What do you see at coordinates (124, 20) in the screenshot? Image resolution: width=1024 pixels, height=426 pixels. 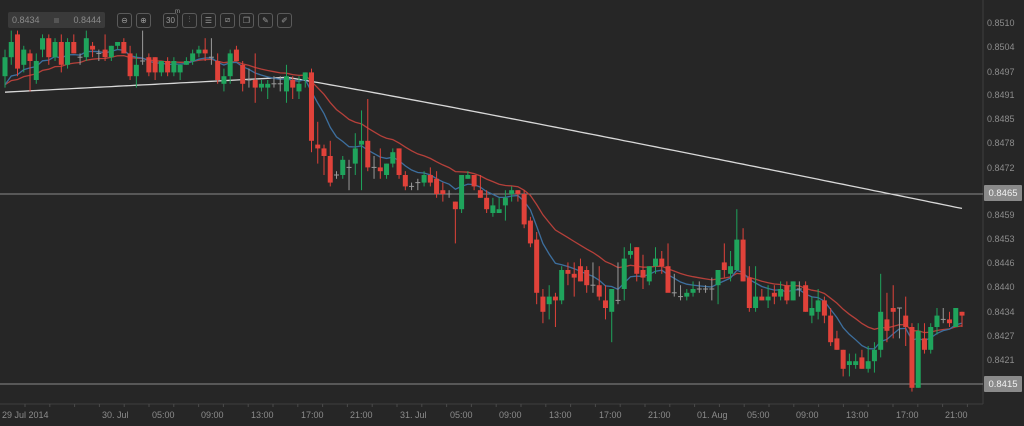 I see `zoom-out-button: ⊖` at bounding box center [124, 20].